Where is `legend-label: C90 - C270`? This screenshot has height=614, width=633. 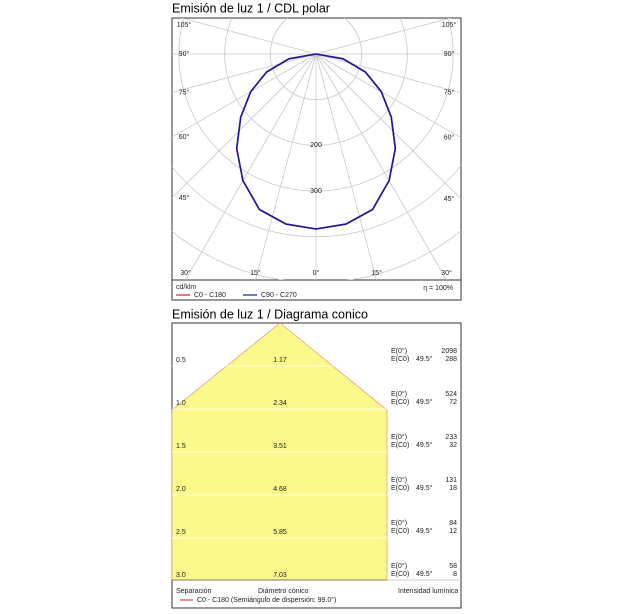
legend-label: C90 - C270 is located at coordinates (279, 295).